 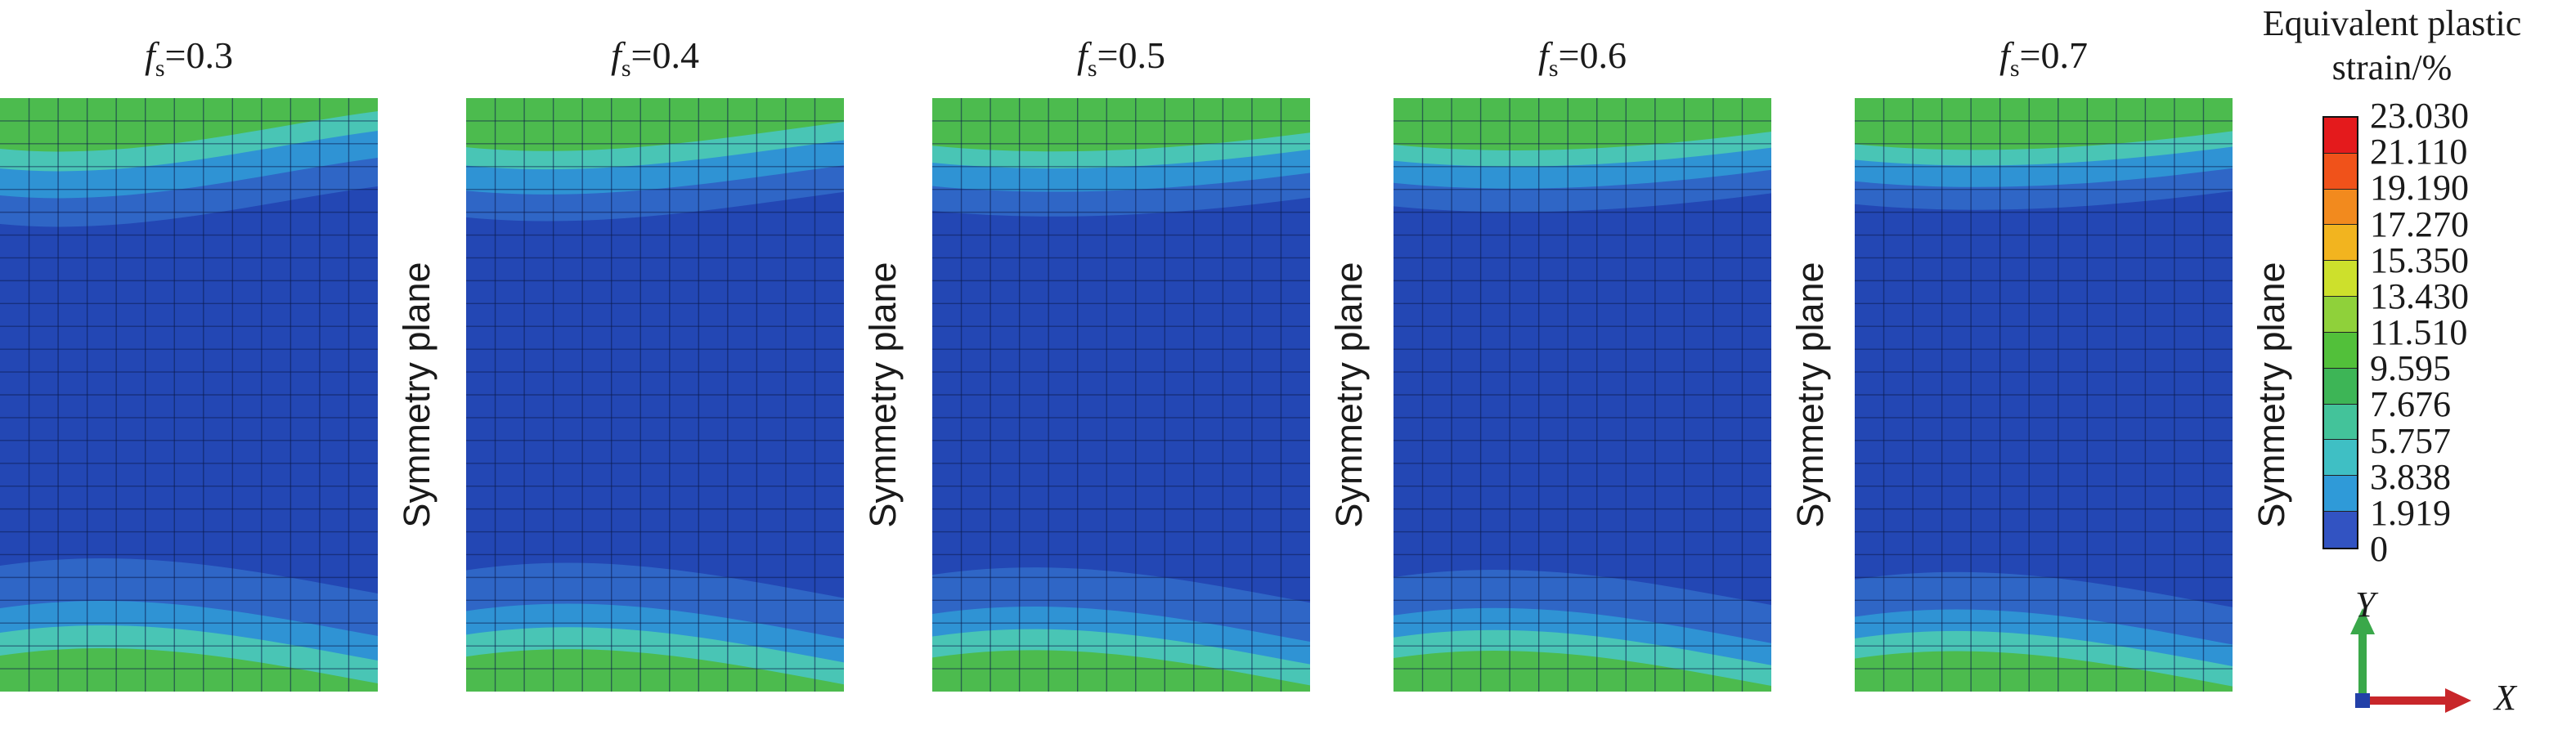 I want to click on panel-title-value: =0.4, so click(x=665, y=55).